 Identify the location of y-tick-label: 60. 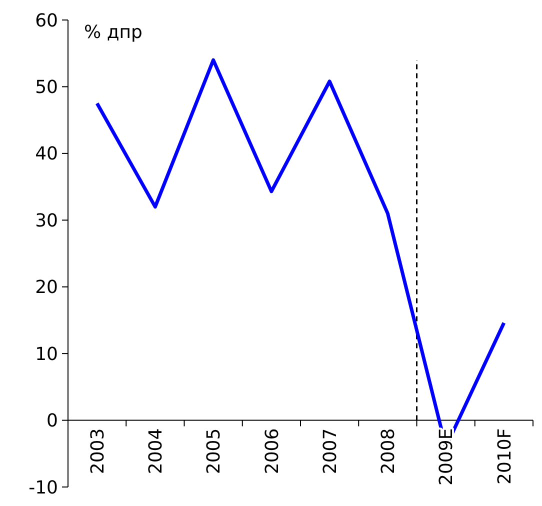
(46, 21).